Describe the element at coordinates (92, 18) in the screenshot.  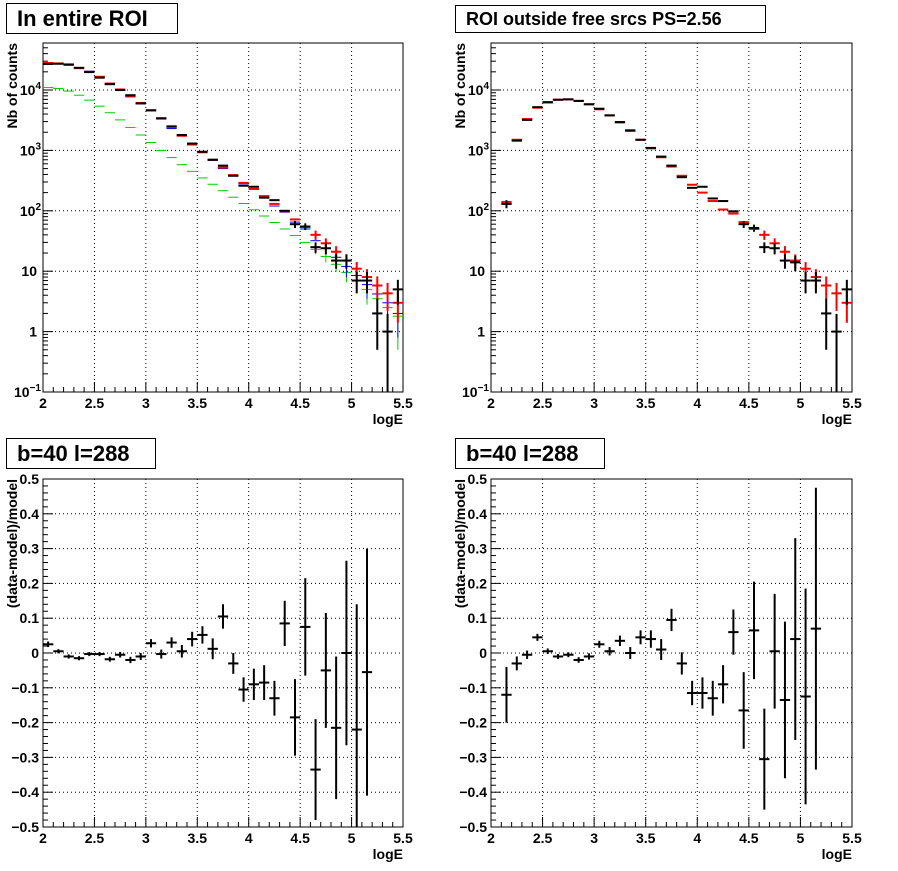
I see `panel-title-p1: In entire ROI` at that location.